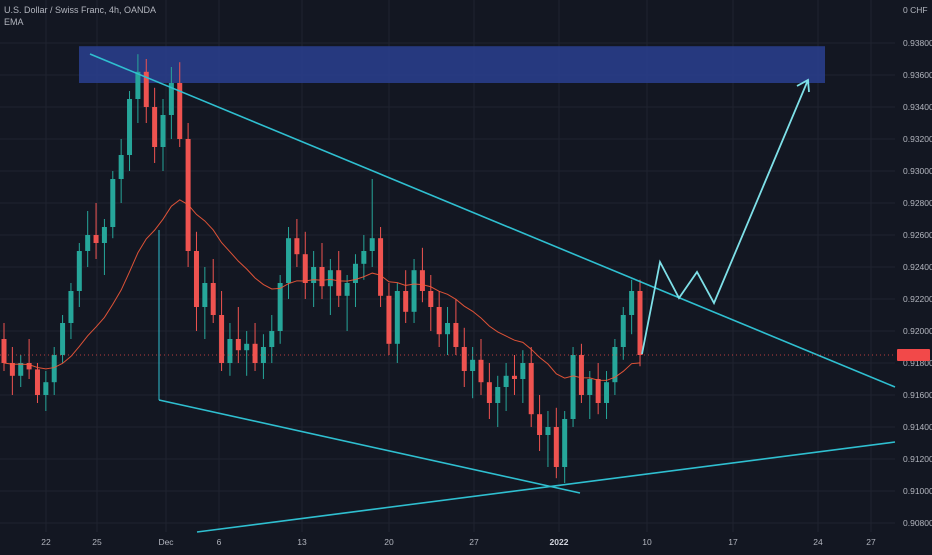 The image size is (932, 555). What do you see at coordinates (80, 10) in the screenshot?
I see `symbol-title: U.S. Dollar / Swiss Franc, 4h, OANDA` at bounding box center [80, 10].